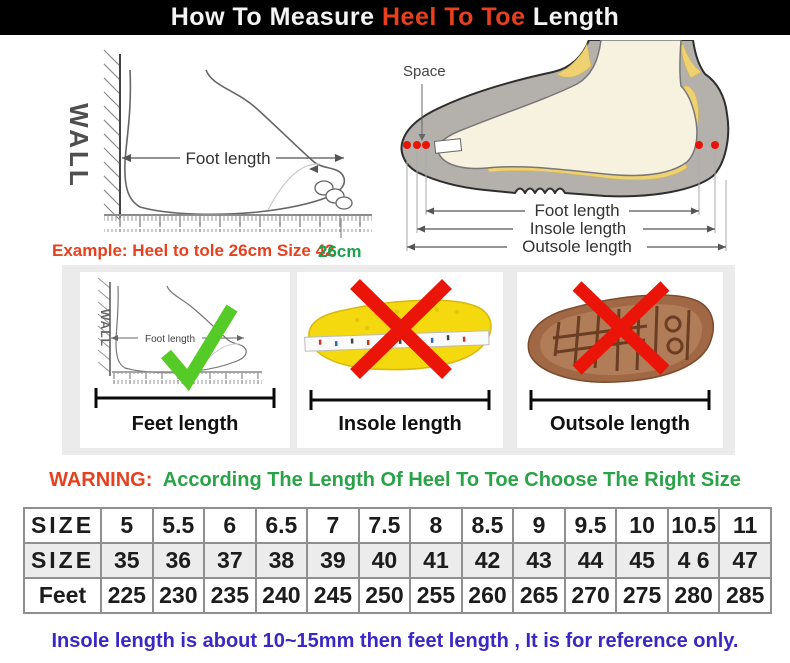 This screenshot has width=790, height=663. I want to click on size-cell: 5, so click(127, 525).